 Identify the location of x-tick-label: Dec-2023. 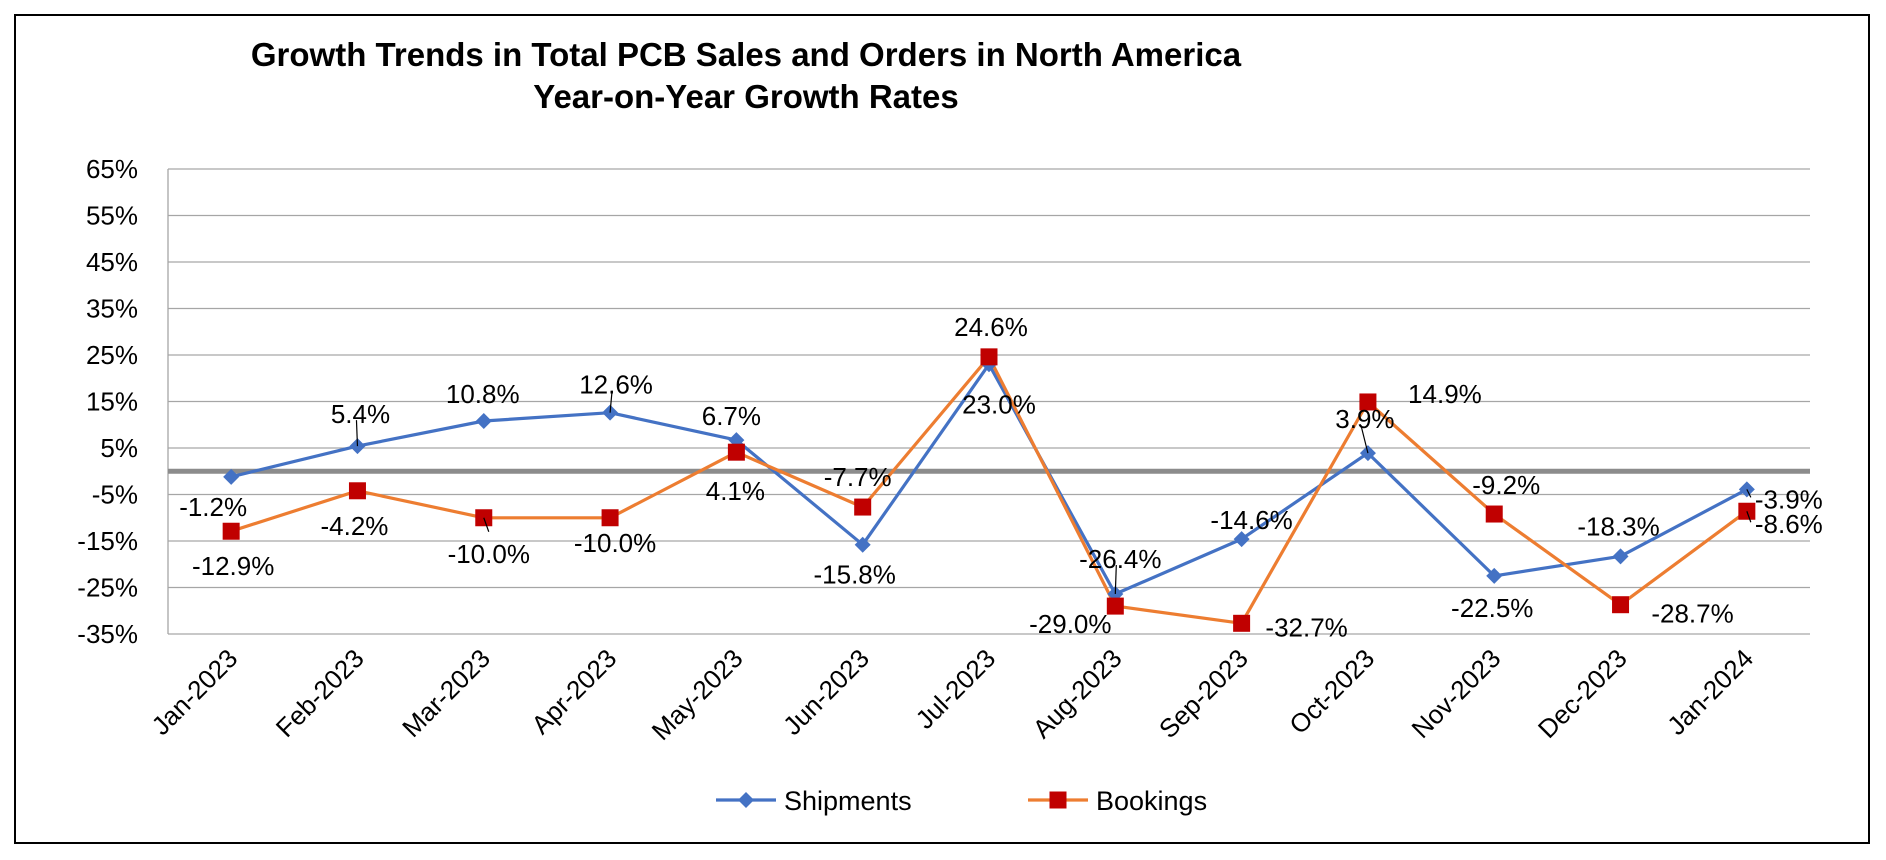
(1582, 693).